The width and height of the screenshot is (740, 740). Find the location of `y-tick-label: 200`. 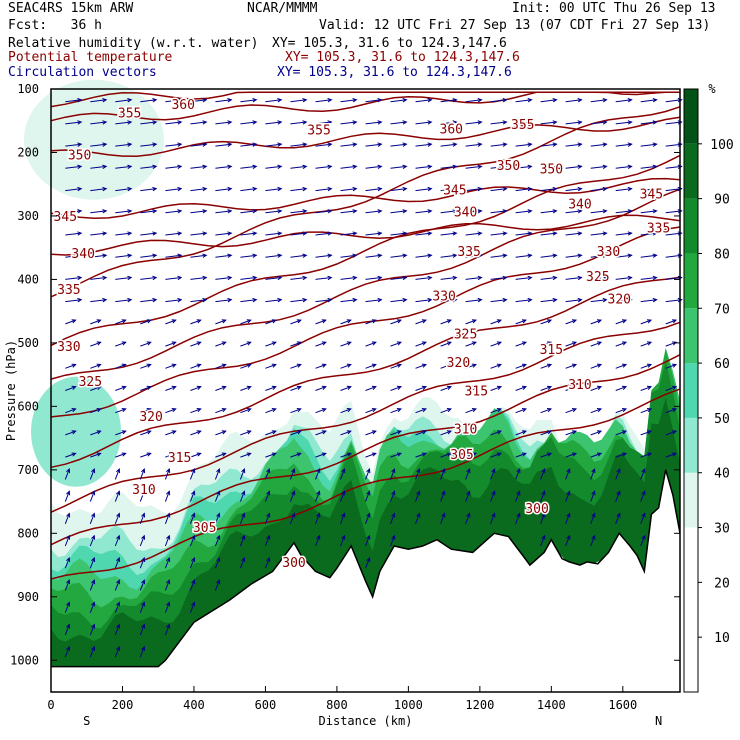

y-tick-label: 200 is located at coordinates (28, 152).